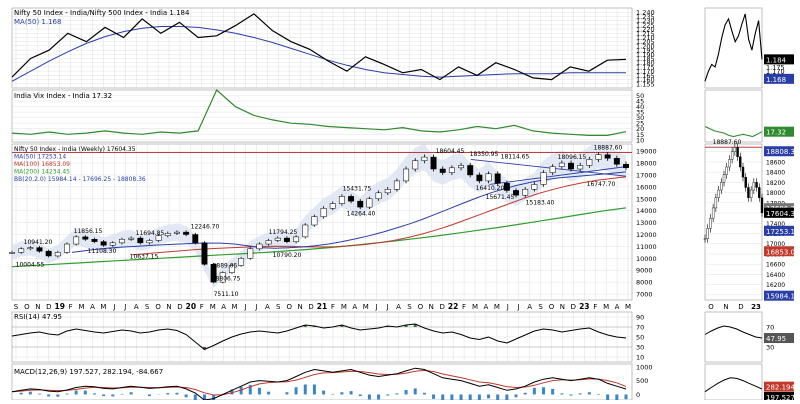 Image resolution: width=800 pixels, height=404 pixels. I want to click on inset-rs-y-tick: 1.175, so click(775, 67).